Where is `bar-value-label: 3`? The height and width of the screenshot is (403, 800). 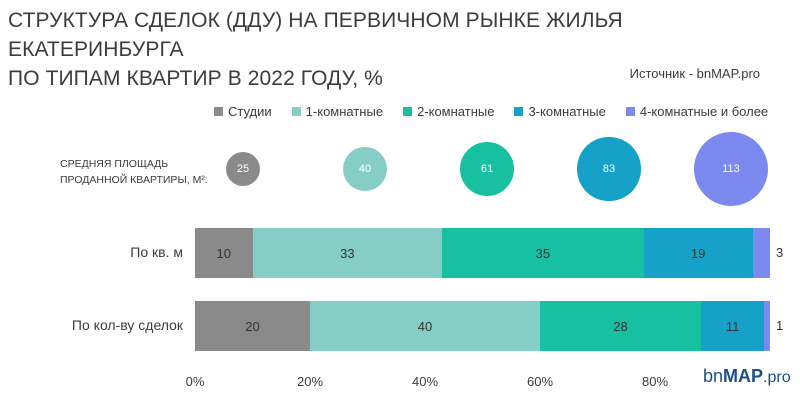 bar-value-label: 3 is located at coordinates (780, 252).